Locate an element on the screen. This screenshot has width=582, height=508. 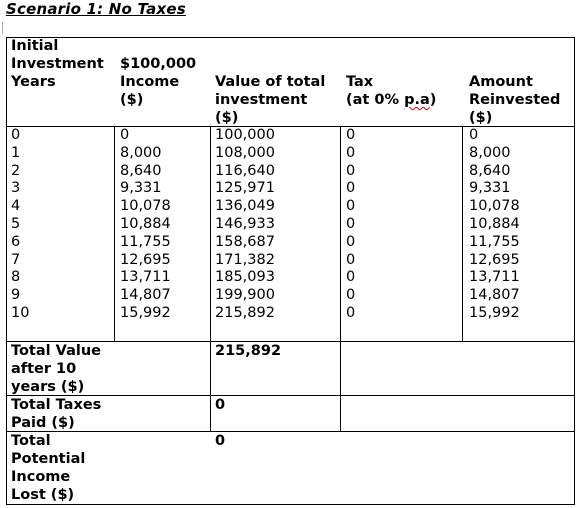
value-cell: 100,000 is located at coordinates (245, 136).